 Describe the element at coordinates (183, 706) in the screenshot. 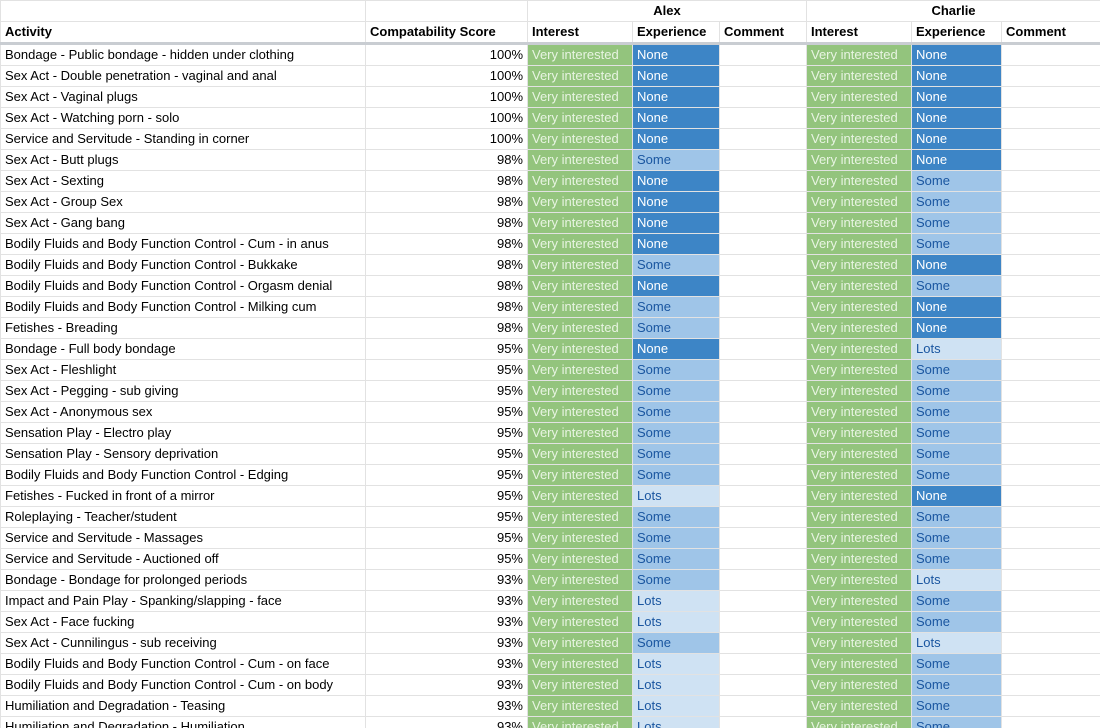

I see `activity-cell: Humiliation and Degradation - Teasing` at that location.